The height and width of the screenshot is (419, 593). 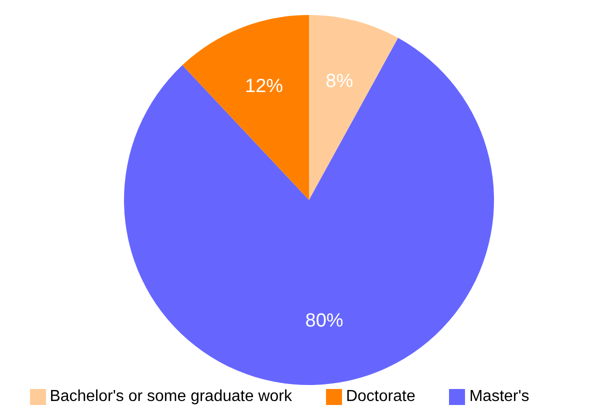 What do you see at coordinates (171, 396) in the screenshot?
I see `legend-label: Bachelor's or some graduate work` at bounding box center [171, 396].